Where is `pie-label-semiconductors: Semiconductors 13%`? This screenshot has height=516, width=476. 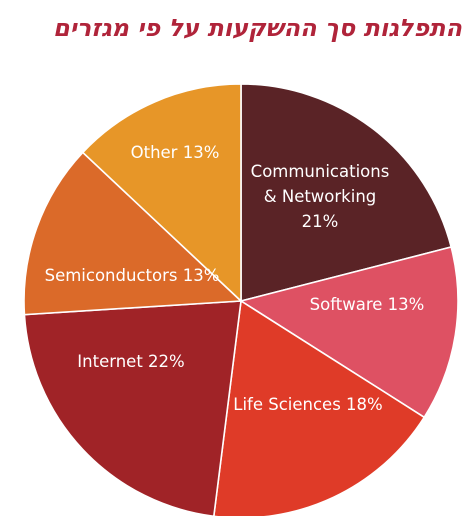 pie-label-semiconductors: Semiconductors 13% is located at coordinates (132, 275).